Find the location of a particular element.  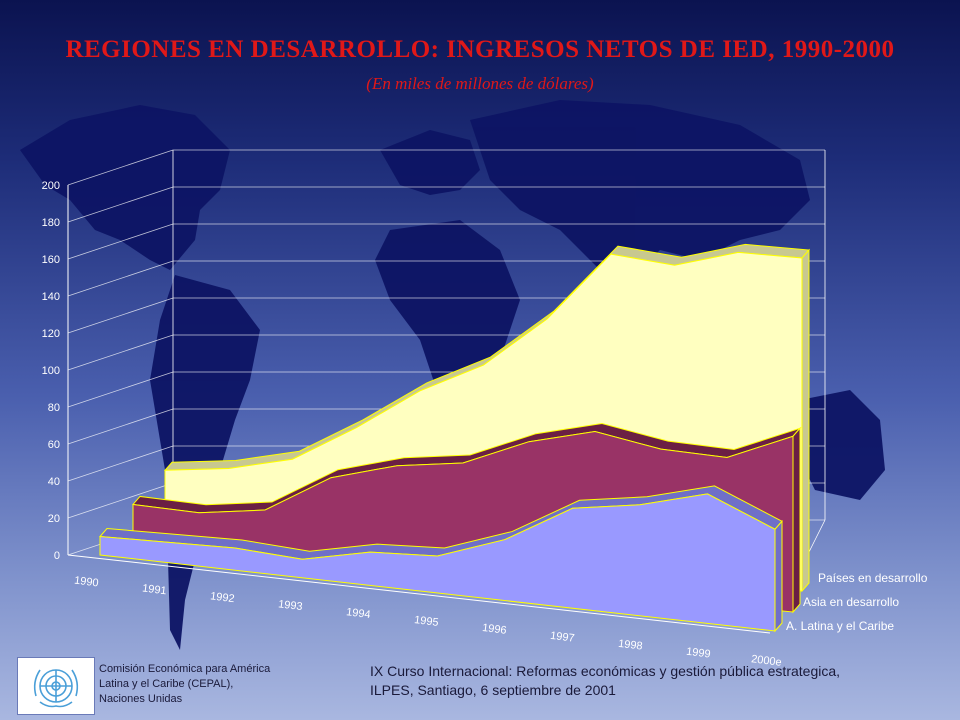

footer-right-line2: ILPES, Santiago, 6 septiembre de 2001 is located at coordinates (493, 690).